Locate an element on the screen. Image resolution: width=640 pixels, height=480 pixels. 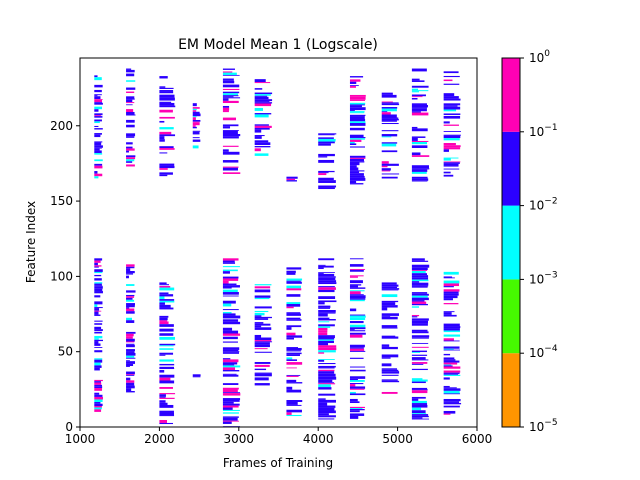
x-tick-label: 4000 is located at coordinates (318, 439).